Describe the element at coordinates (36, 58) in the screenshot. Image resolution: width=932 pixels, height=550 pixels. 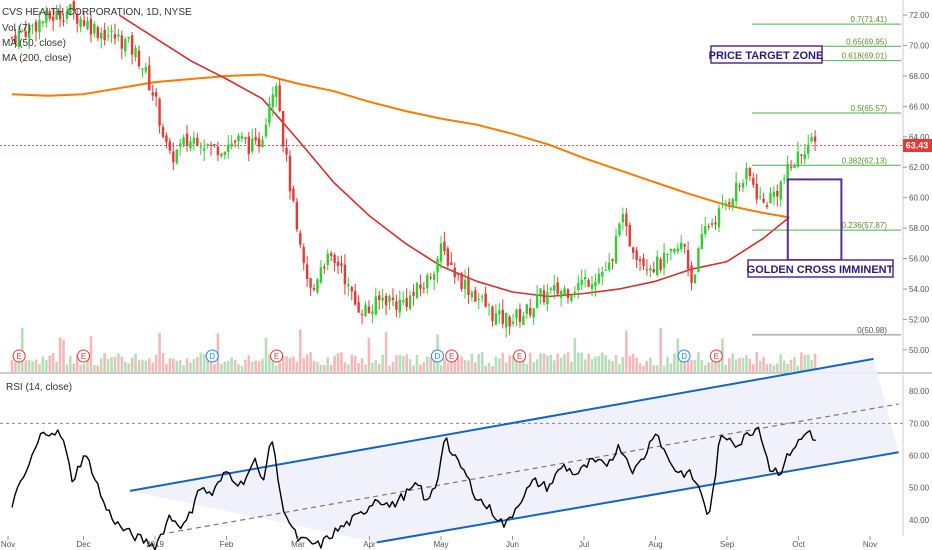
I see `ma200-legend: MA (200, close)` at that location.